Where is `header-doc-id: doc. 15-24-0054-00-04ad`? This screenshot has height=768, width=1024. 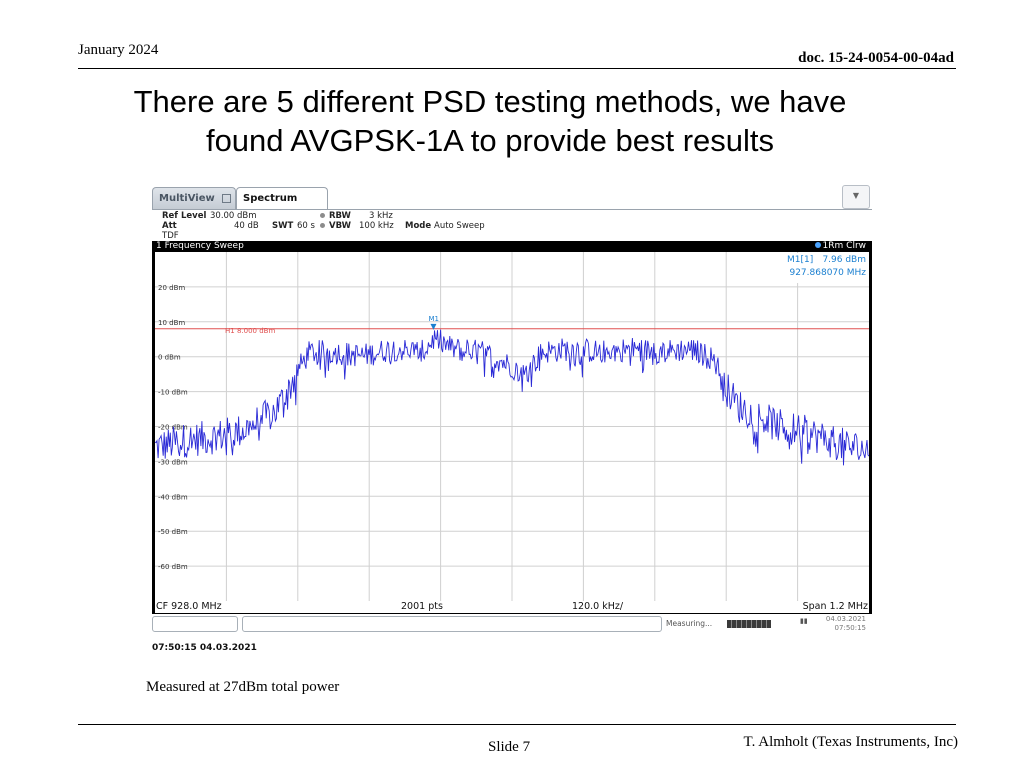
header-doc-id: doc. 15-24-0054-00-04ad is located at coordinates (876, 58).